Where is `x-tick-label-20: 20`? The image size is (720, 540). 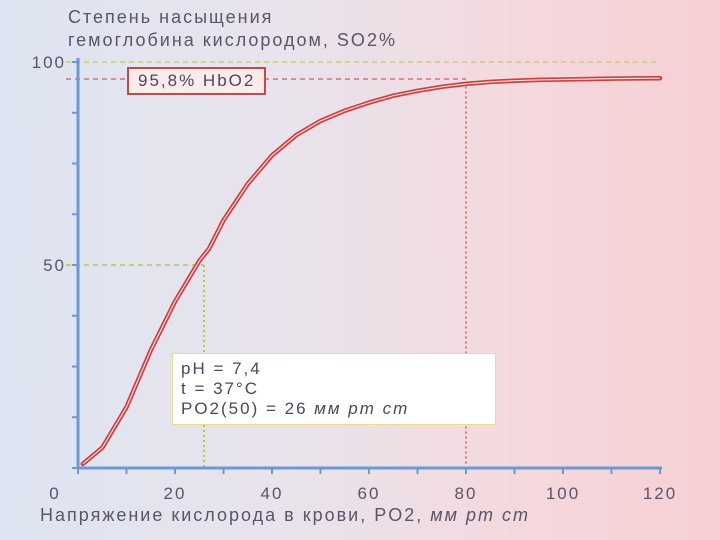
x-tick-label-20: 20 is located at coordinates (175, 493).